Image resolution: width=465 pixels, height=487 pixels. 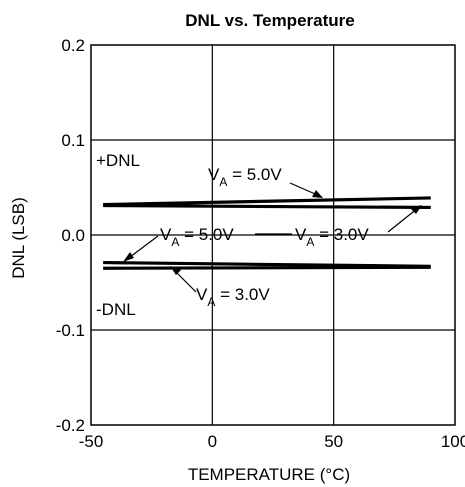 What do you see at coordinates (18, 238) in the screenshot?
I see `y-axis-label: DNL (LSB)` at bounding box center [18, 238].